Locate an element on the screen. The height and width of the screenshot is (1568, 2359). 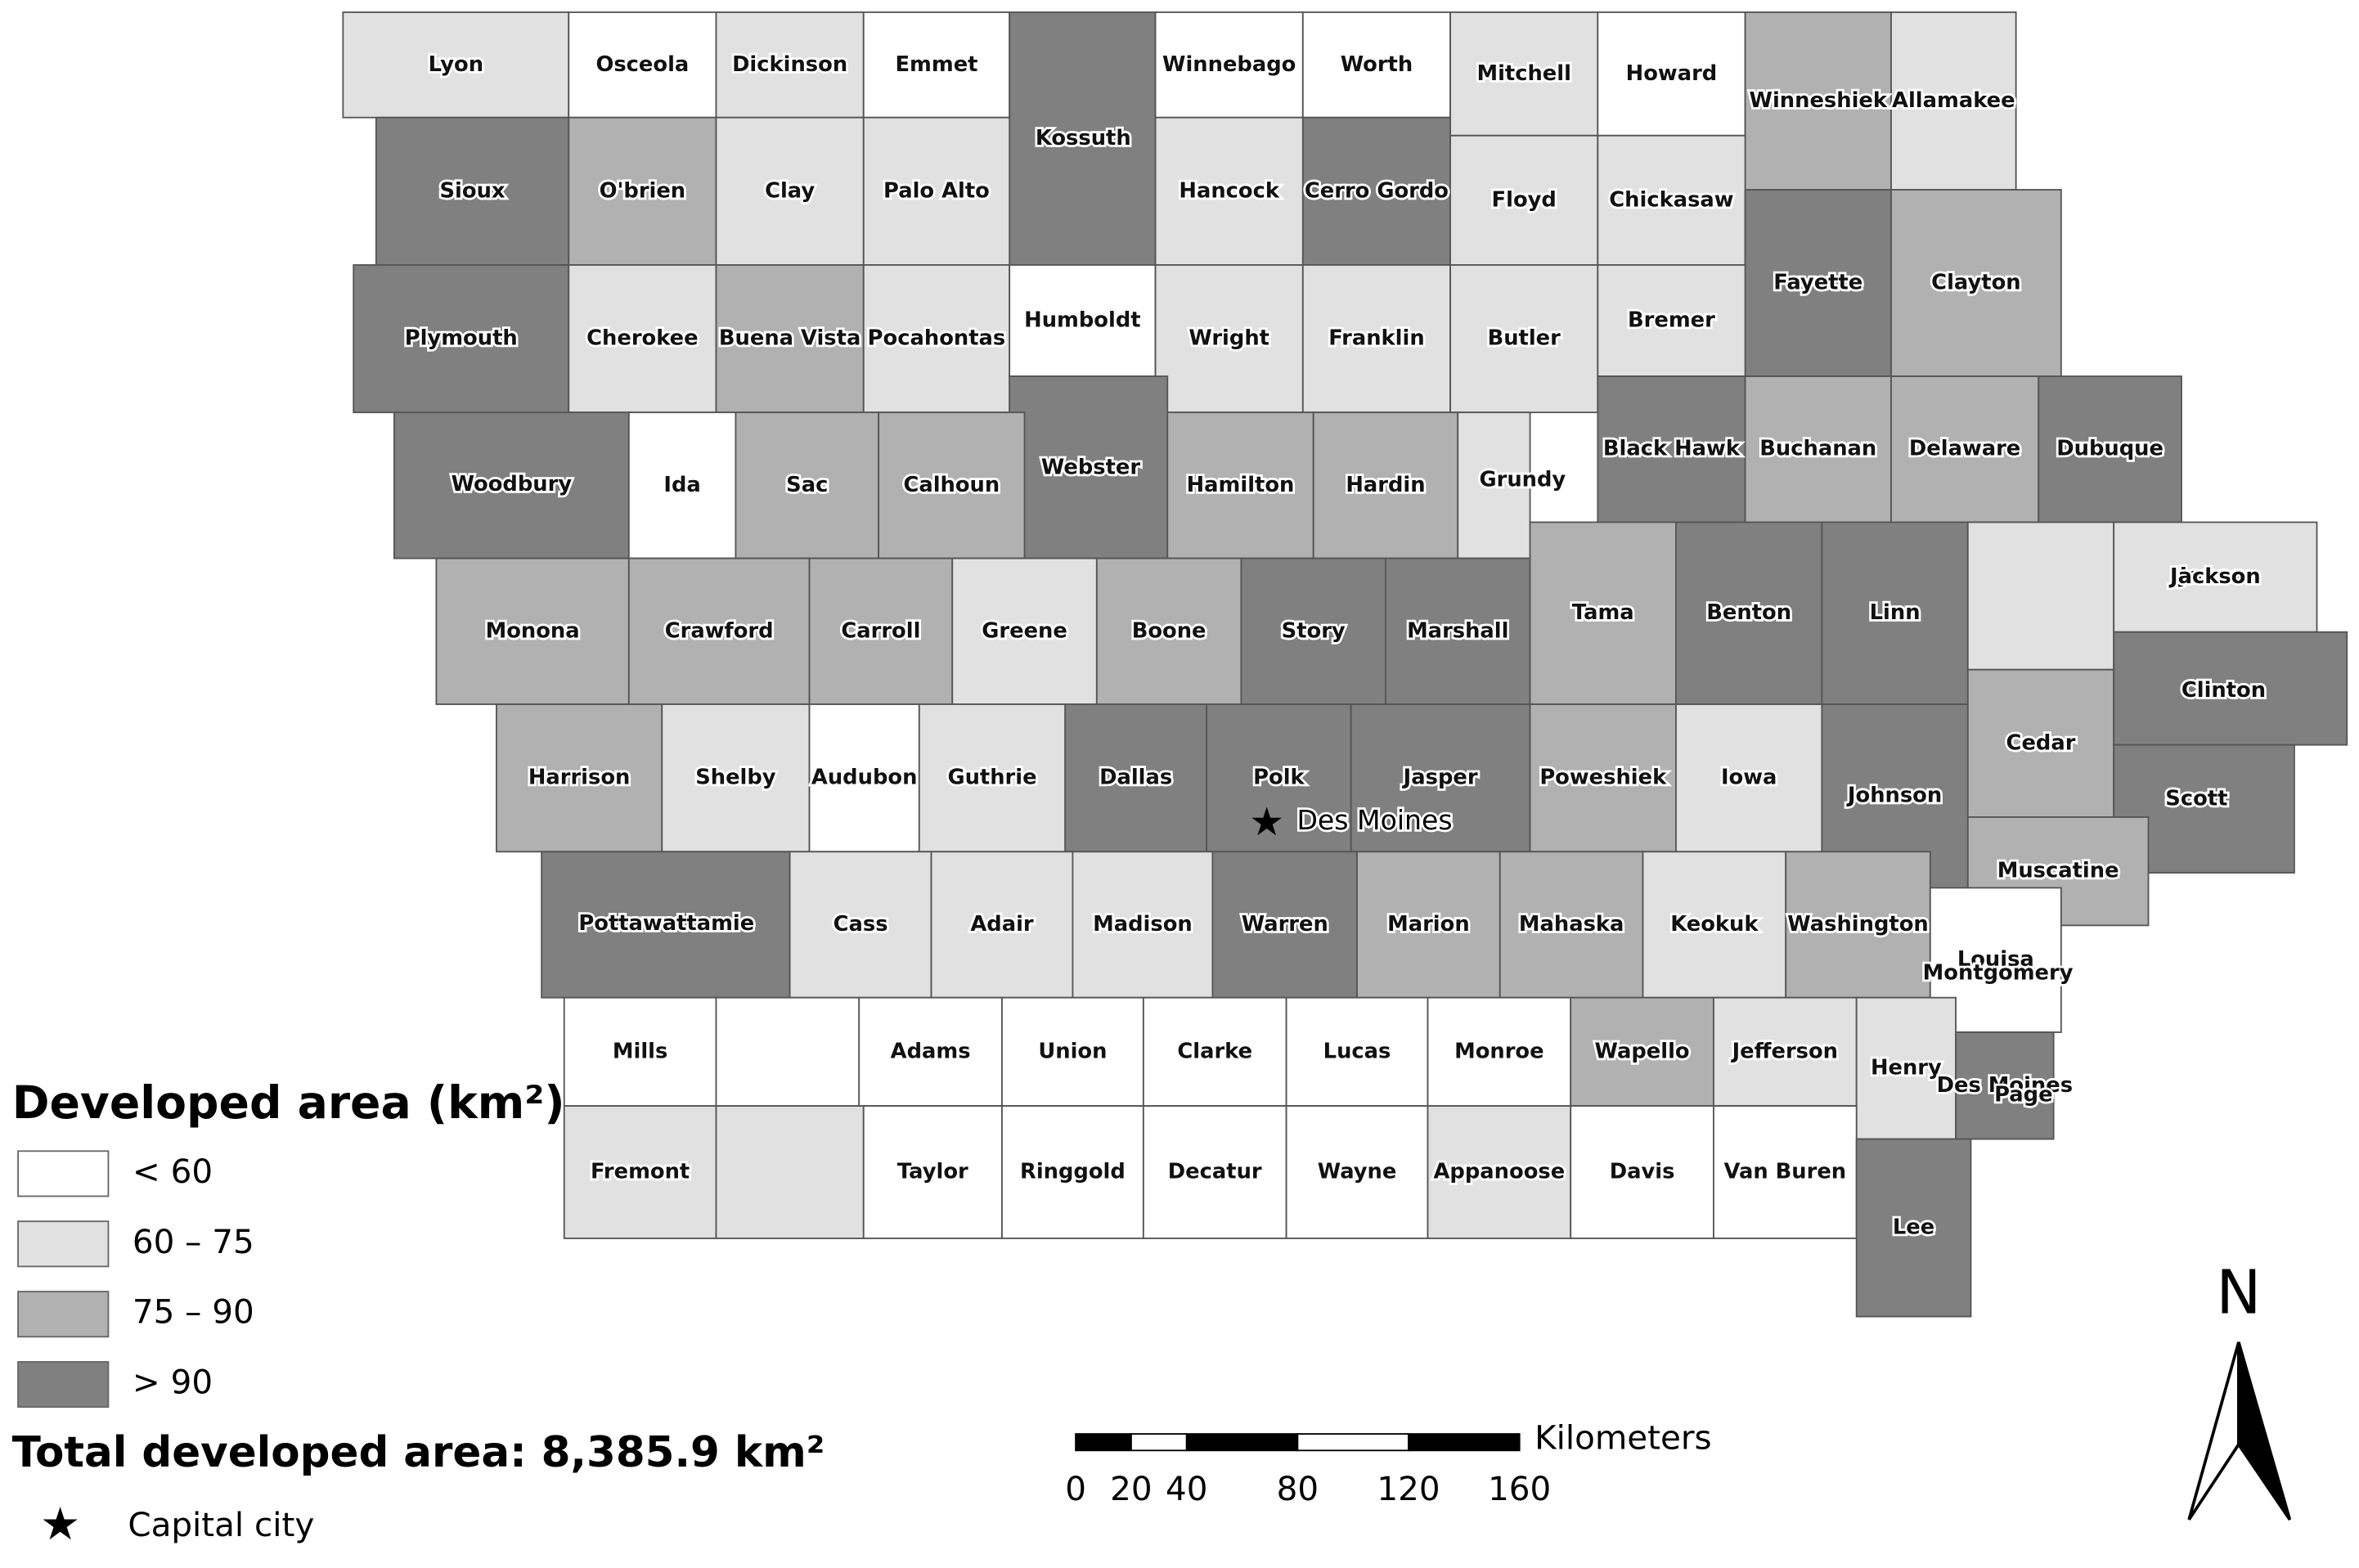
county-label: Black Hawk is located at coordinates (1672, 449).